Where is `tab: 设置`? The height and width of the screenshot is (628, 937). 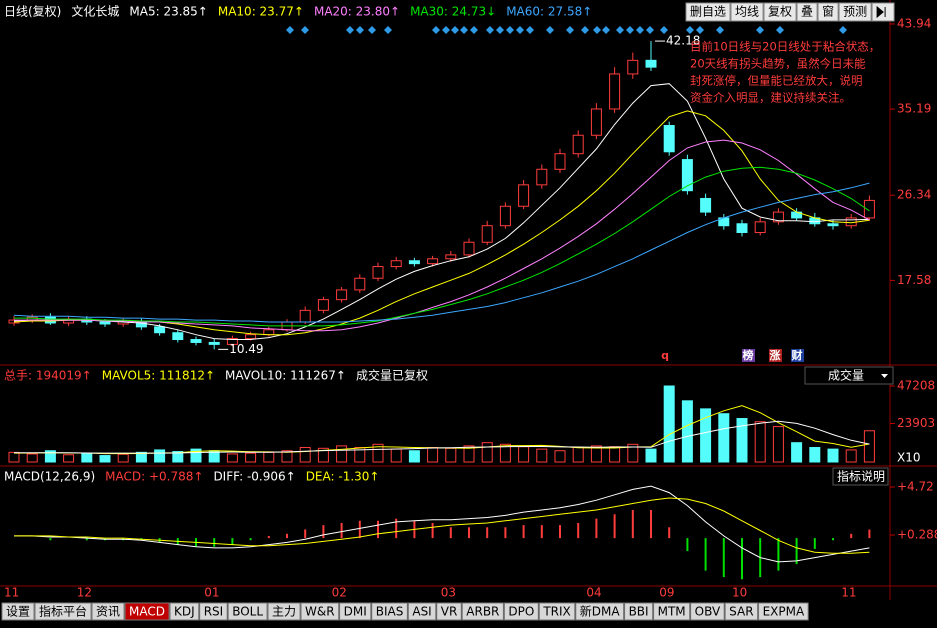 tab: 设置 is located at coordinates (18, 612).